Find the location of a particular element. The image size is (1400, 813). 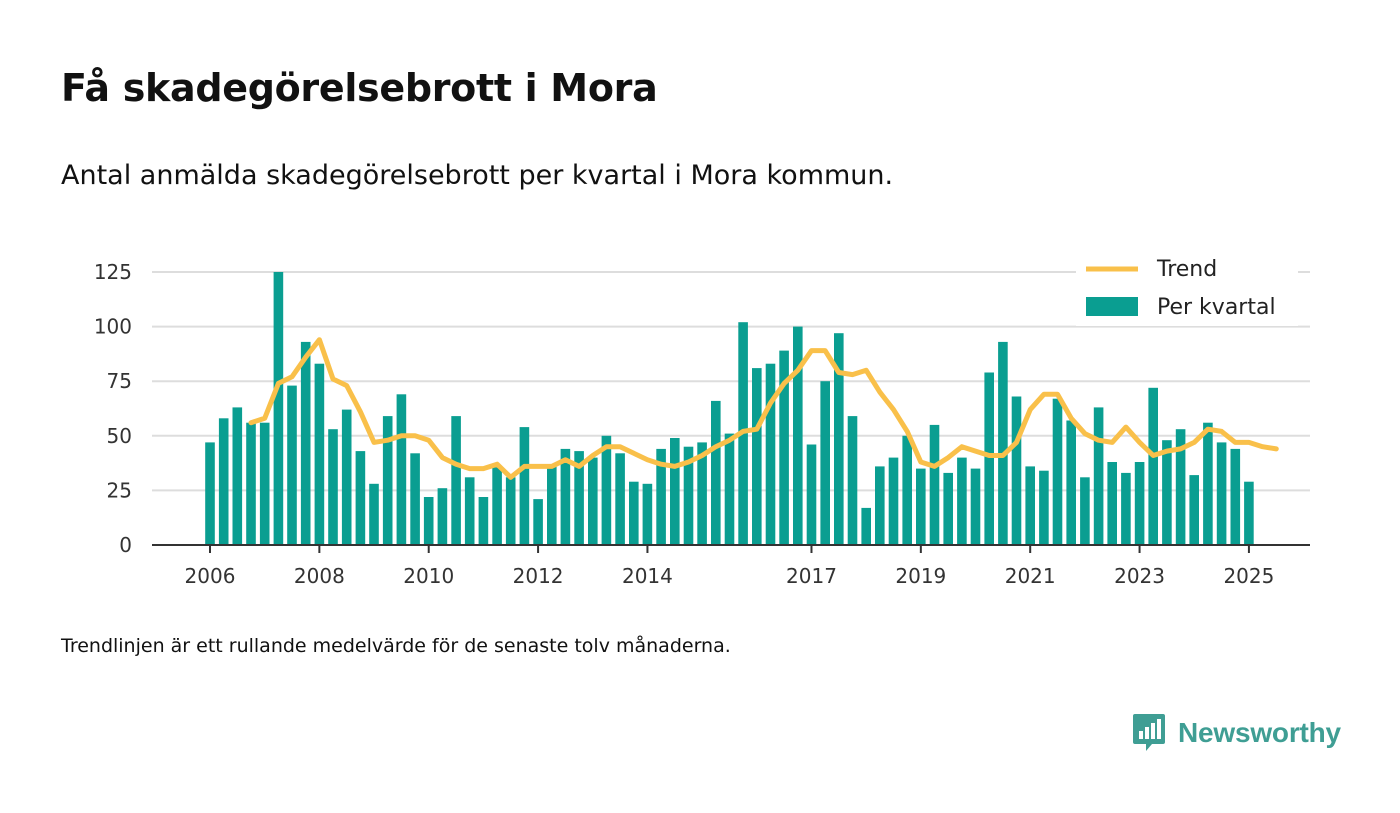

x-tick-label: 2006 is located at coordinates (210, 576).